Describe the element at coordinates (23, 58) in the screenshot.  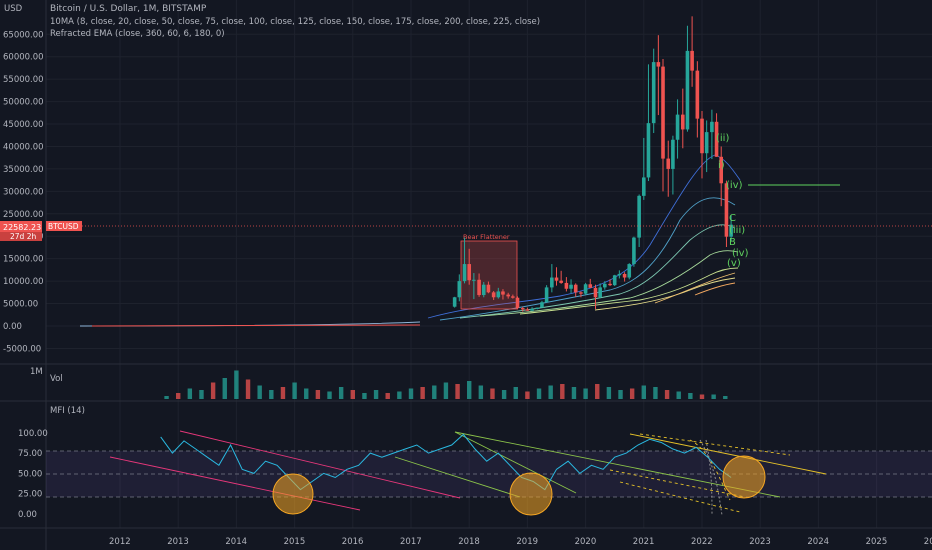
I see `price-tick-label: 60000.00` at that location.